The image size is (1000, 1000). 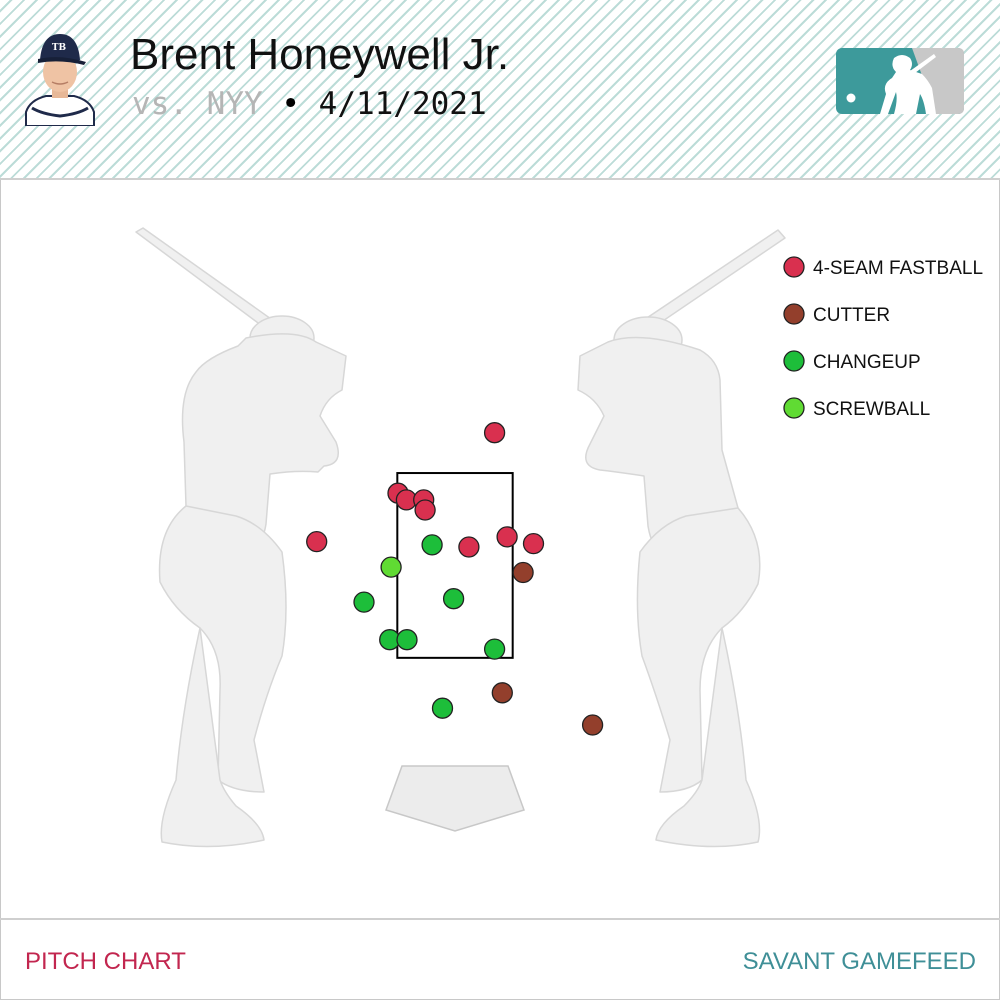 What do you see at coordinates (320, 54) in the screenshot?
I see `player-name: Brent Honeywell Jr.` at bounding box center [320, 54].